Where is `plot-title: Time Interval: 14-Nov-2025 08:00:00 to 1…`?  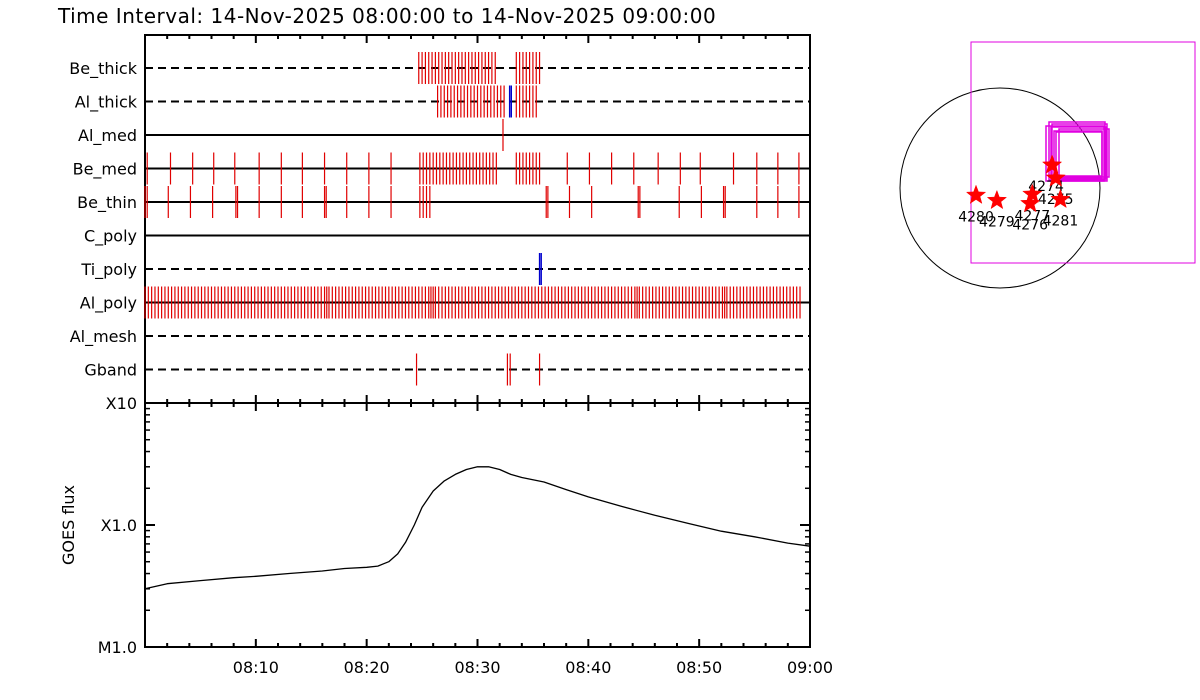 plot-title: Time Interval: 14-Nov-2025 08:00:00 to 1… is located at coordinates (386, 16).